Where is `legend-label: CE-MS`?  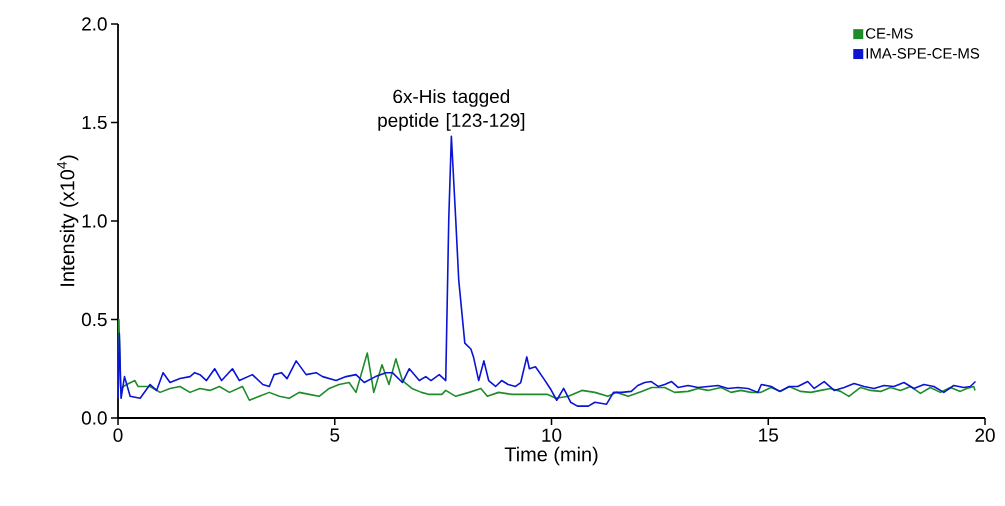 legend-label: CE-MS is located at coordinates (889, 33).